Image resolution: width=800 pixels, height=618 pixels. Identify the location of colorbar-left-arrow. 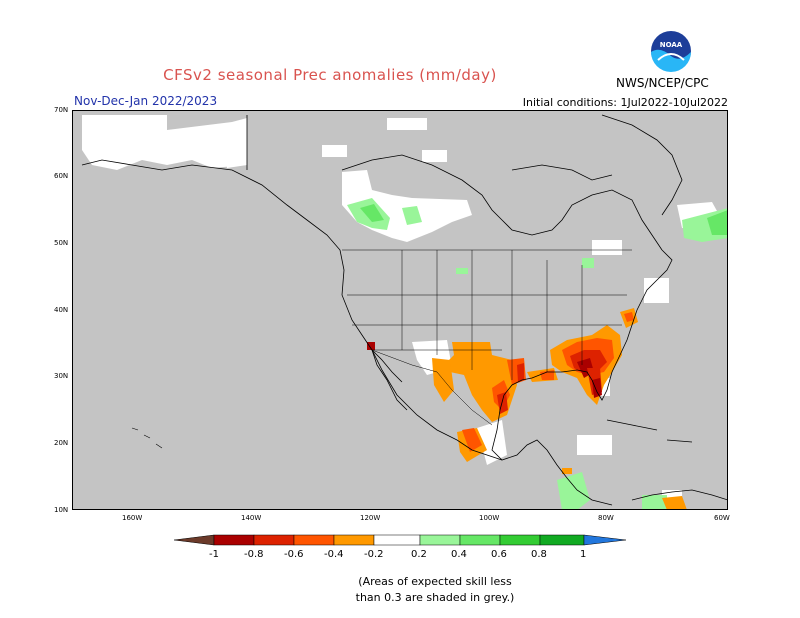
(194, 540).